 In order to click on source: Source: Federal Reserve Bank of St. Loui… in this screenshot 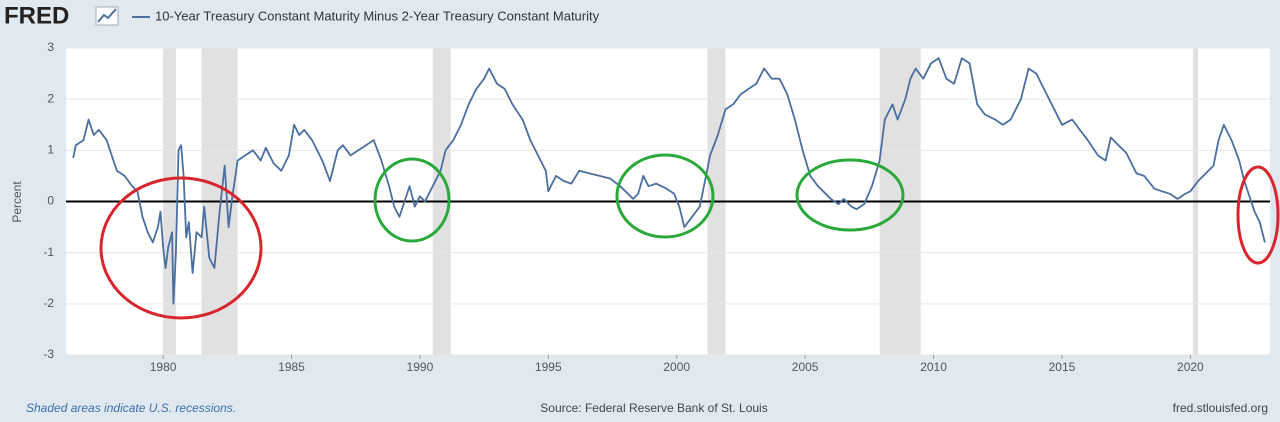, I will do `click(653, 408)`.